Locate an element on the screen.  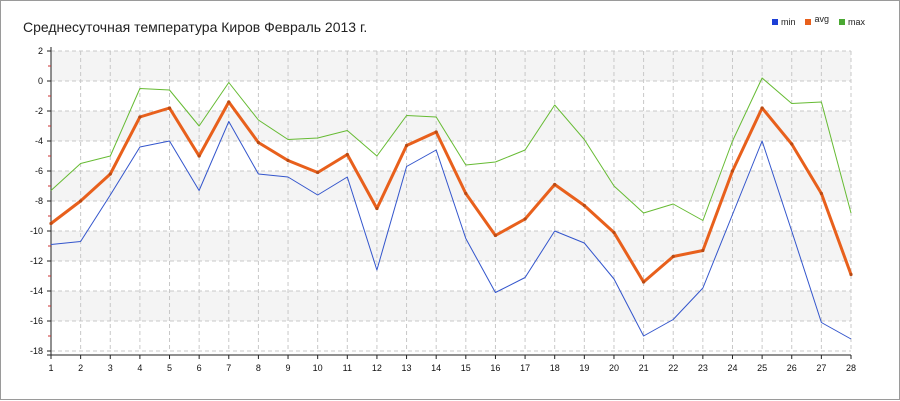
legend-item-max: max is located at coordinates (851, 22).